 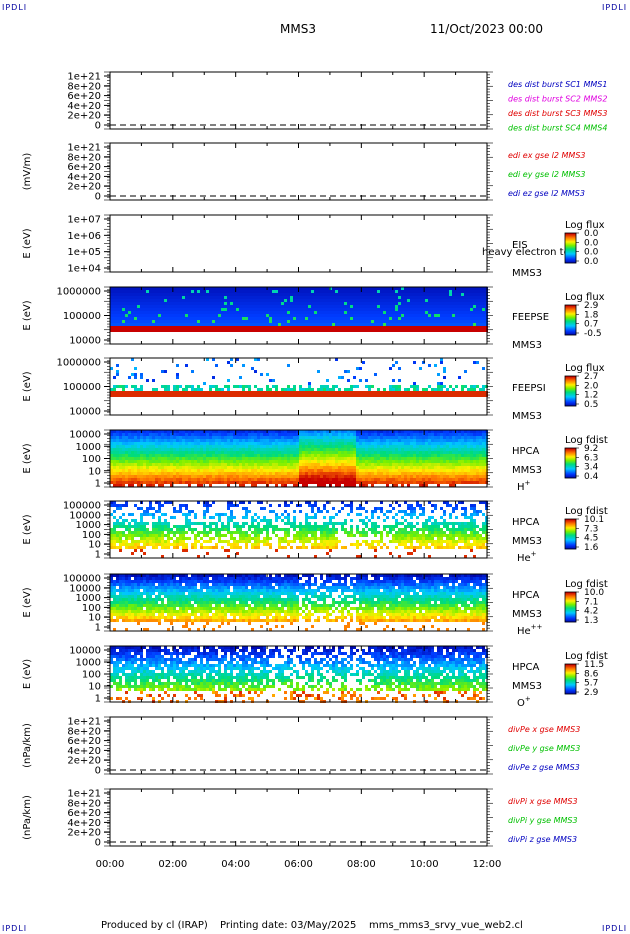 I want to click on colorbar-tick-label: 9.2, so click(x=591, y=449).